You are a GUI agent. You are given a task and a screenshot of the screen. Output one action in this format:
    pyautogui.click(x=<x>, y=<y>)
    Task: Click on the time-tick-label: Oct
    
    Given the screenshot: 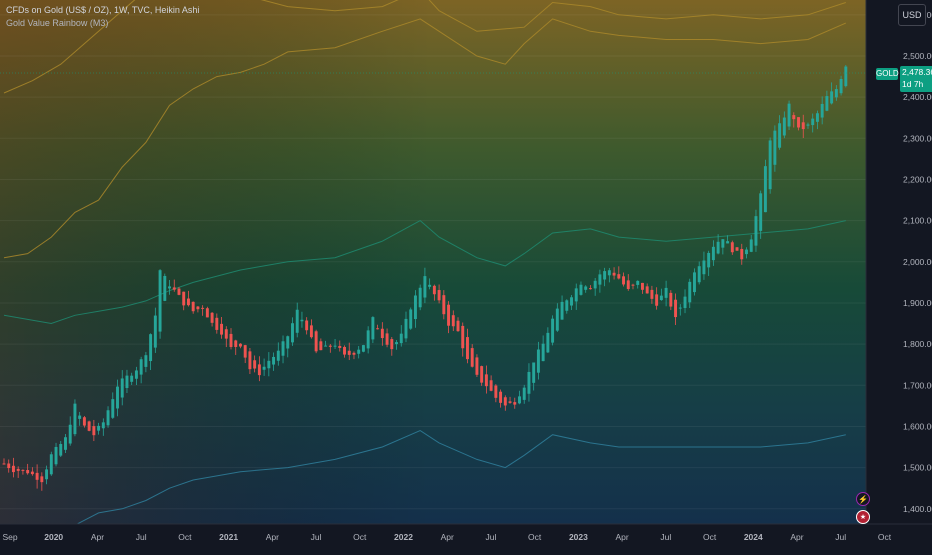 What is the action you would take?
    pyautogui.click(x=885, y=537)
    